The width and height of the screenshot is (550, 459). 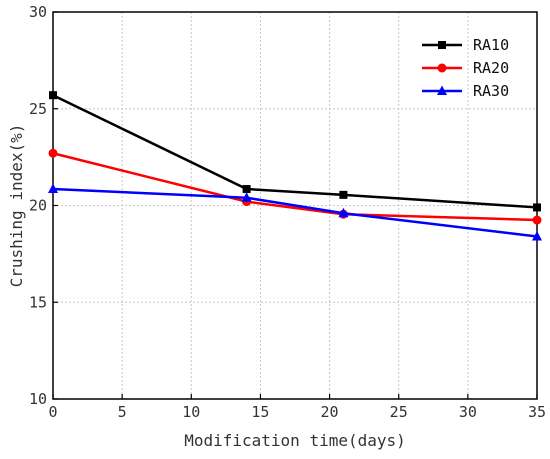 What do you see at coordinates (38, 12) in the screenshot?
I see `y-tick-label: 30` at bounding box center [38, 12].